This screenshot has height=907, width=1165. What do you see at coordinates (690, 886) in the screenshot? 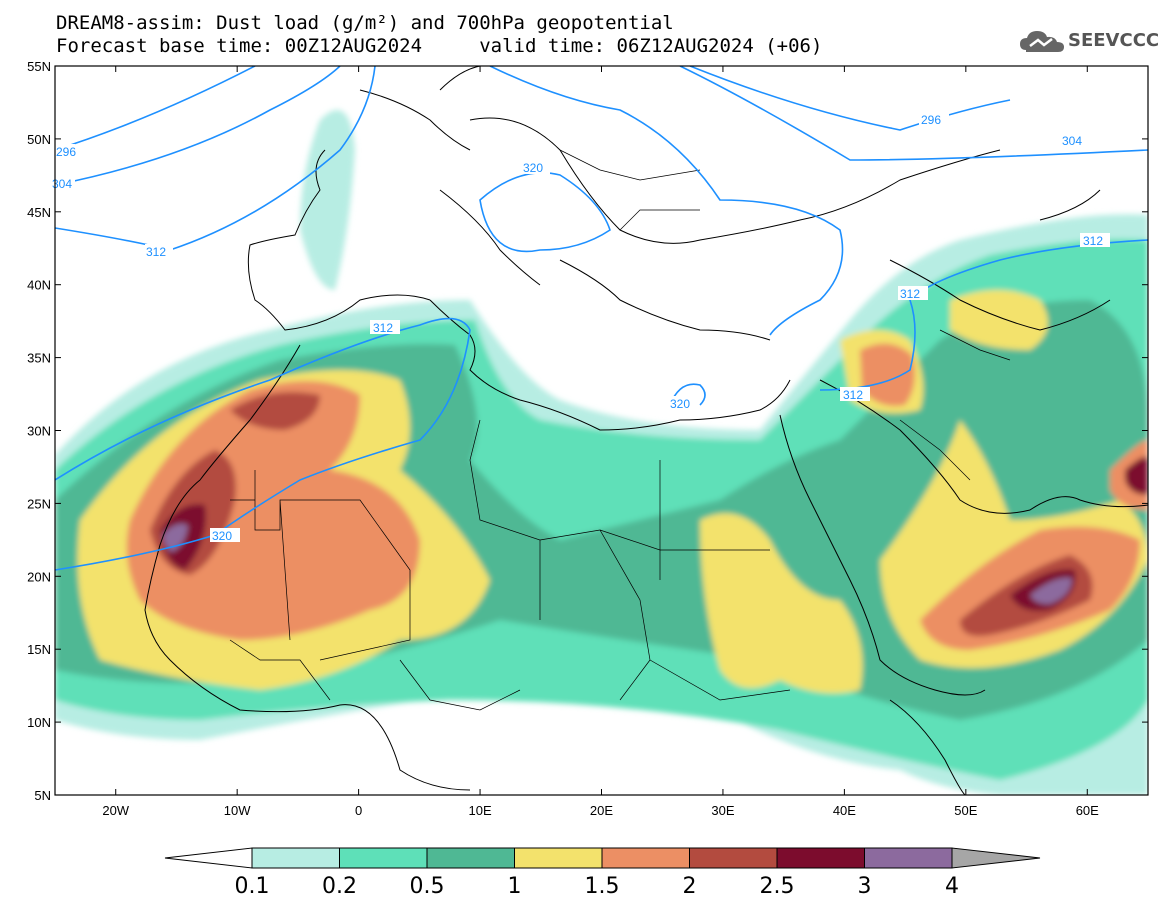
I see `colorbar-label: 2` at bounding box center [690, 886].